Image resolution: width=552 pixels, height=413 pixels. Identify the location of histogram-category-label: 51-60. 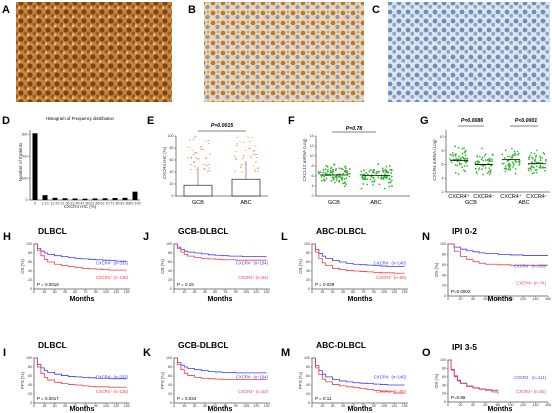
(94, 204).